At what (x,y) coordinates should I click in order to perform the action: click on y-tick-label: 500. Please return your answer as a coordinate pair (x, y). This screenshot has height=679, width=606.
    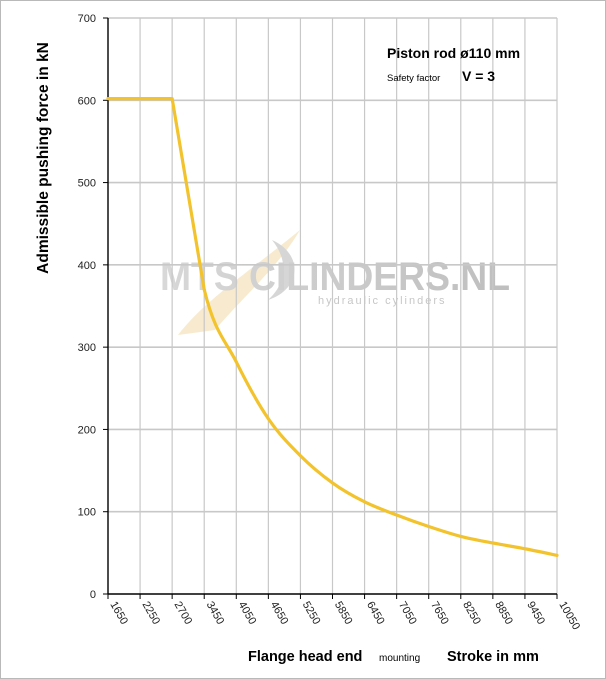
    Looking at the image, I should click on (87, 184).